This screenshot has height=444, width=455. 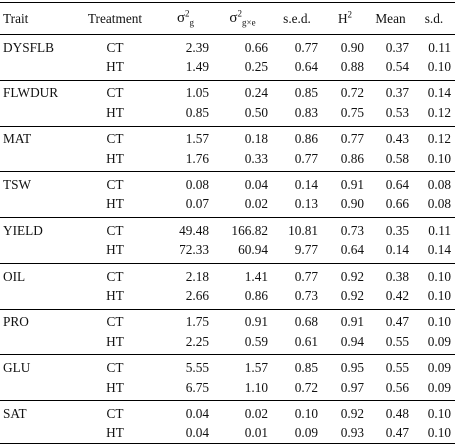 I want to click on table-row: HT 0.04 0.01 0.09 0.93 0.47 0.10, so click(x=227, y=433).